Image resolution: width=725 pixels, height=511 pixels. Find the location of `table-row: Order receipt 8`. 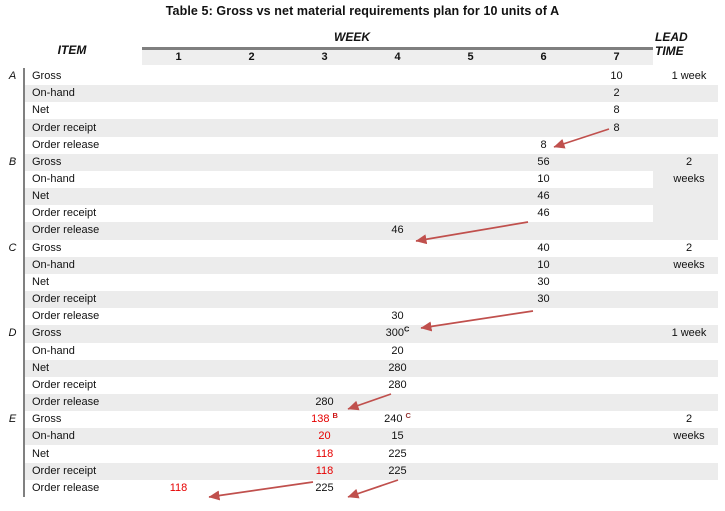

table-row: Order receipt 8 is located at coordinates (362, 128).